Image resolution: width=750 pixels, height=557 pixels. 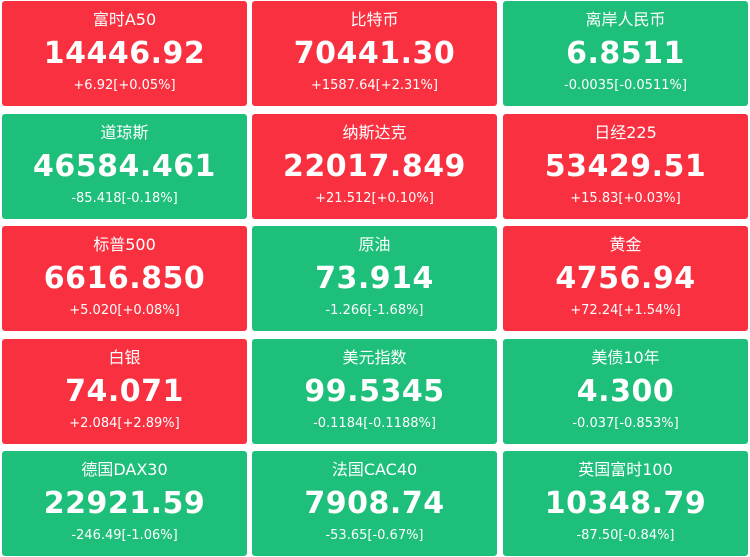 I want to click on quote-change: -0.0035[-0.0511%], so click(x=625, y=85).